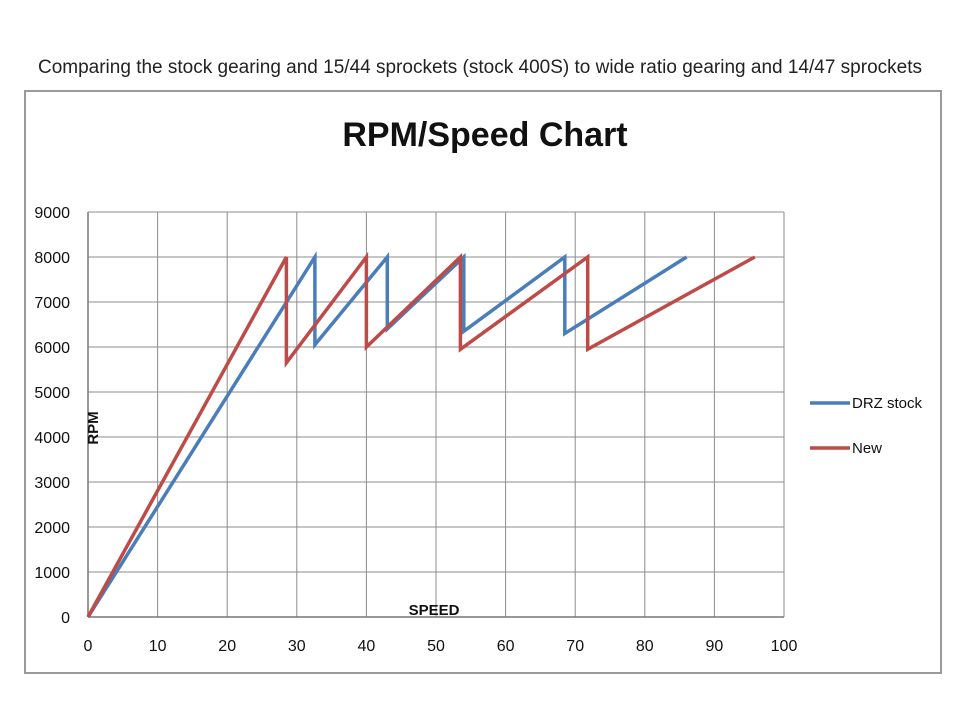 This screenshot has height=720, width=960. What do you see at coordinates (52, 483) in the screenshot?
I see `y-tick-label: 3000` at bounding box center [52, 483].